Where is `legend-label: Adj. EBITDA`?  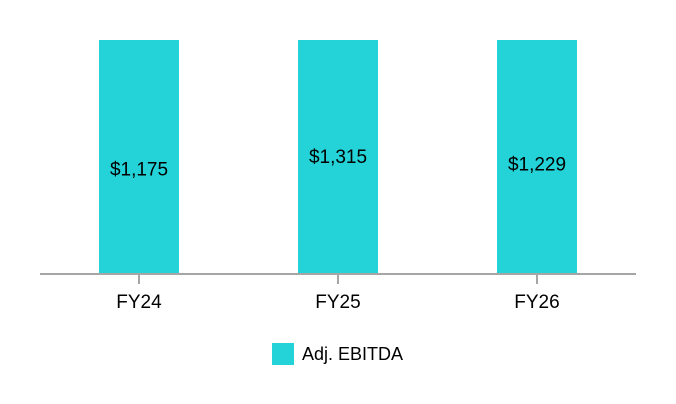 legend-label: Adj. EBITDA is located at coordinates (353, 353).